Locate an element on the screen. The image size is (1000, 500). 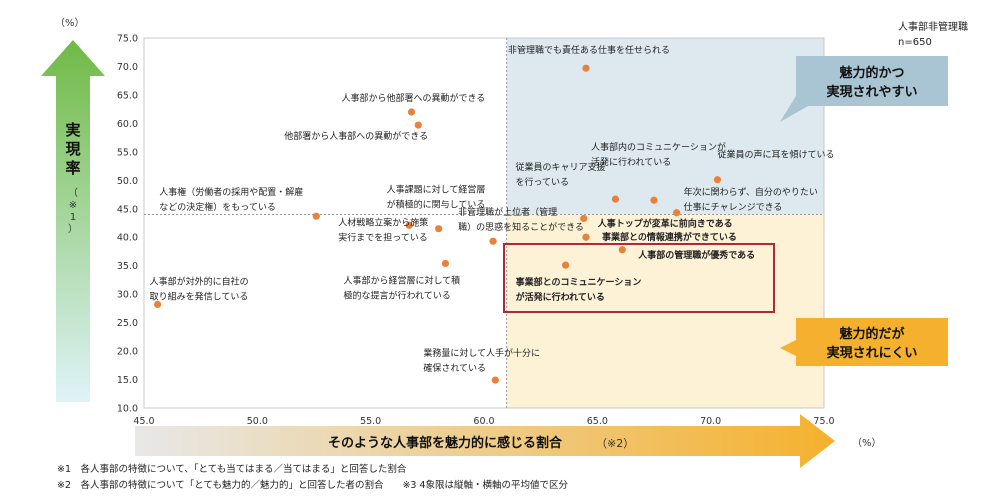
y-axis-title-note-char: （ is located at coordinates (73, 193).